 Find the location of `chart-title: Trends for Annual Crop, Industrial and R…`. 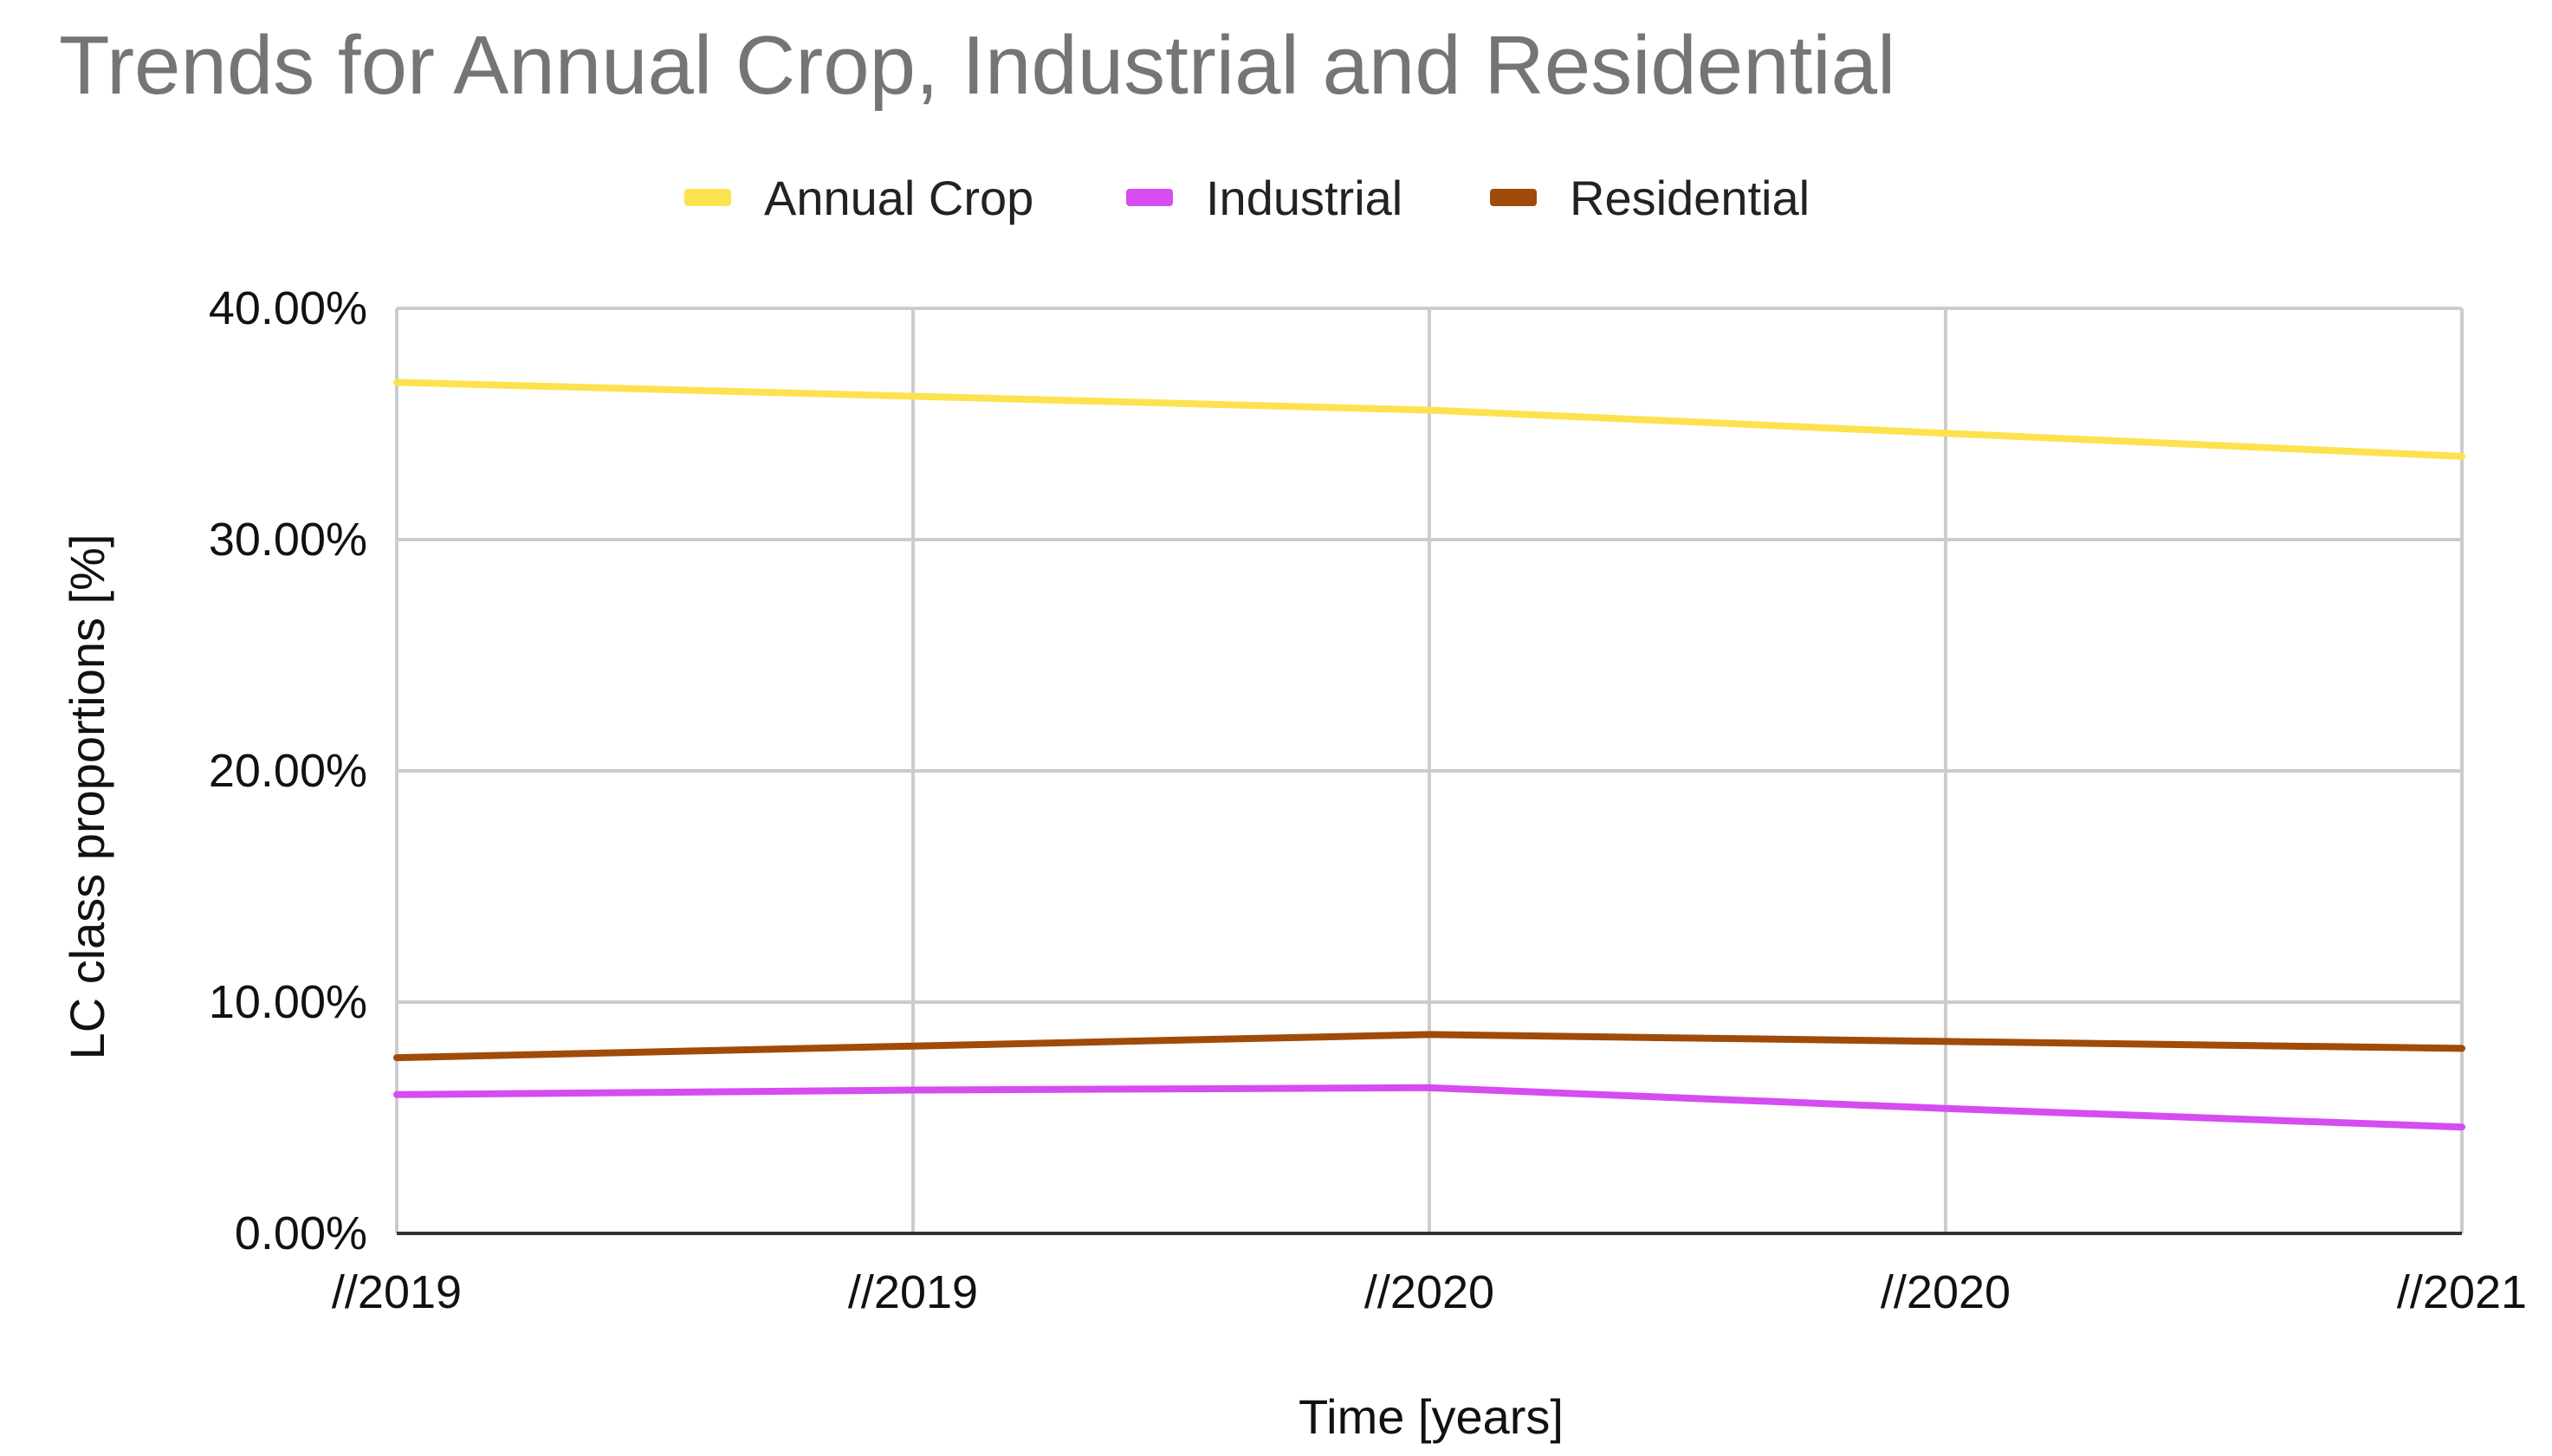

chart-title: Trends for Annual Crop, Industrial and R… is located at coordinates (977, 65).